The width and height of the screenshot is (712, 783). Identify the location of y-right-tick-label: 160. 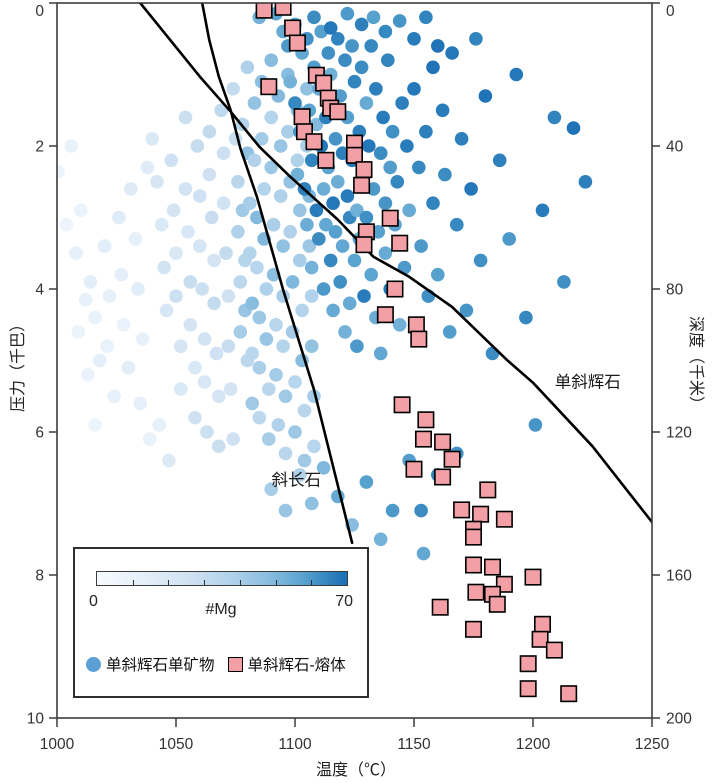
(679, 576).